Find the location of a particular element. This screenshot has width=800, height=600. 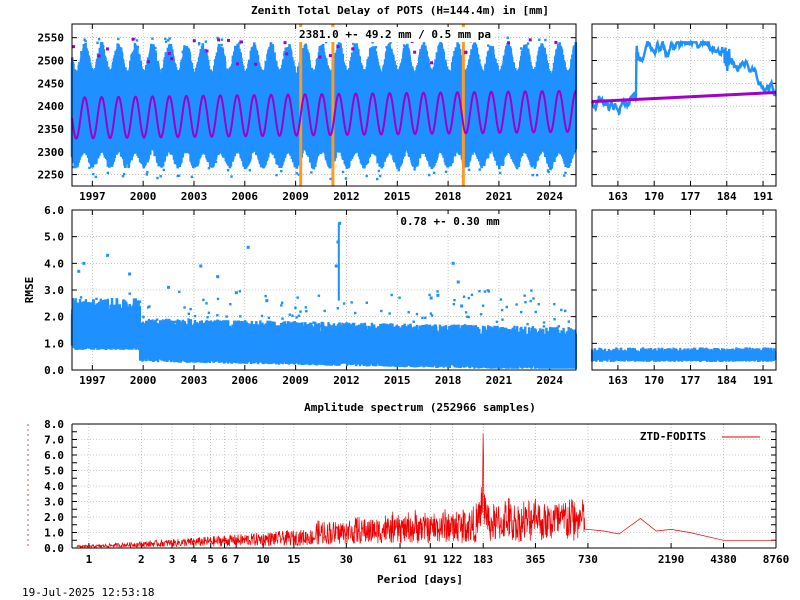

footer-timestamp: 19-Jul-2025 12:53:18 is located at coordinates (88, 592).